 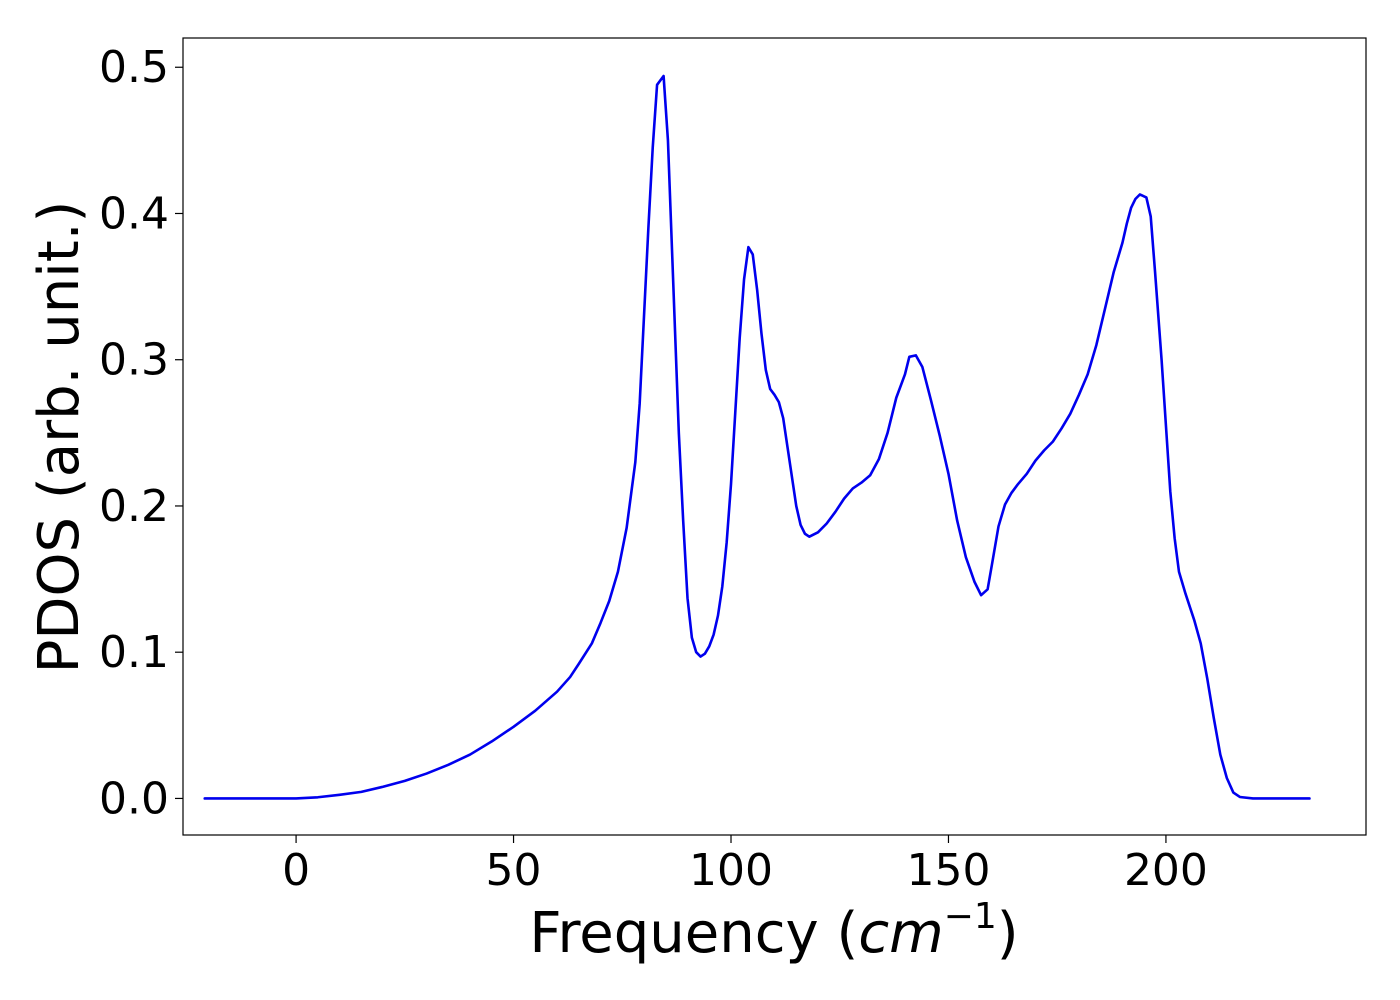 I want to click on x-axis: 0 50 100 150 200, so click(x=745, y=865).